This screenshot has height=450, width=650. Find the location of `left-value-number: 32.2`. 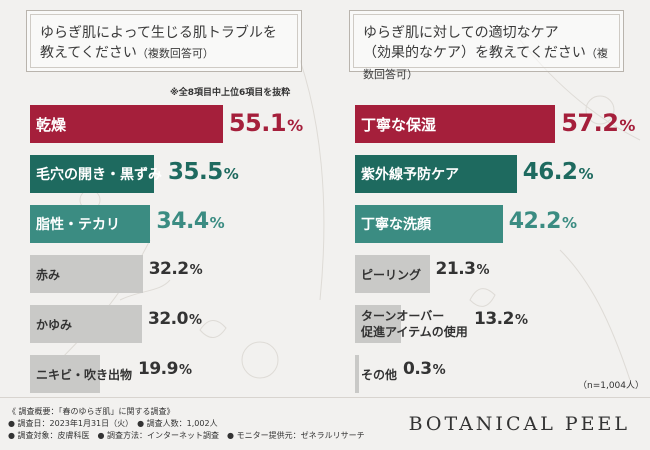

left-value-number: 32.2 is located at coordinates (168, 269).